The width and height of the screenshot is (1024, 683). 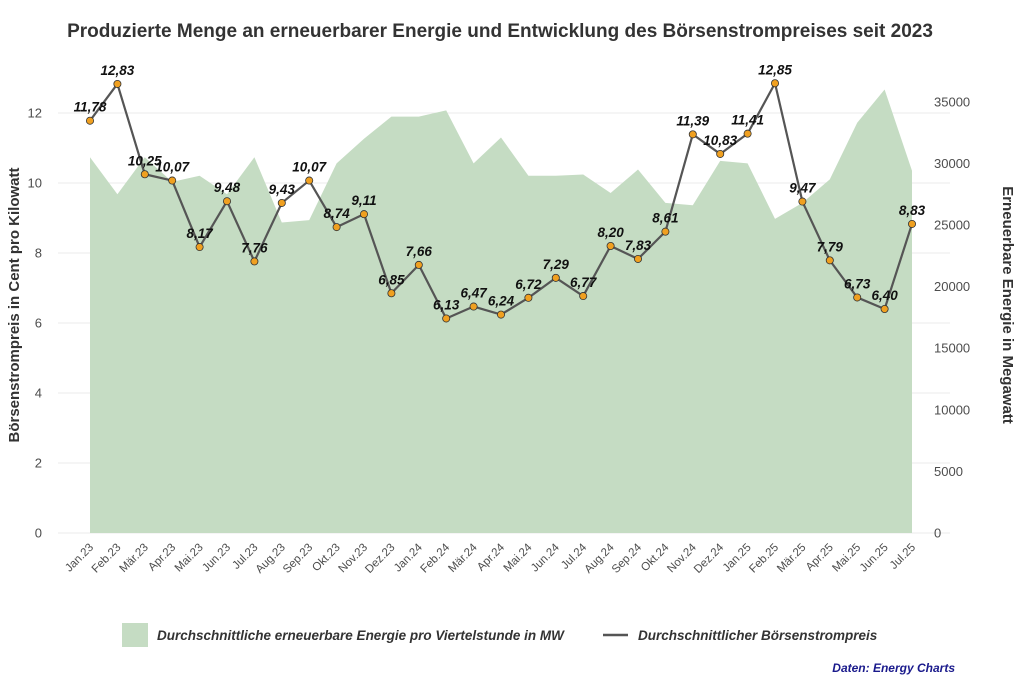 What do you see at coordinates (584, 282) in the screenshot?
I see `price-data-label: 6,77` at bounding box center [584, 282].